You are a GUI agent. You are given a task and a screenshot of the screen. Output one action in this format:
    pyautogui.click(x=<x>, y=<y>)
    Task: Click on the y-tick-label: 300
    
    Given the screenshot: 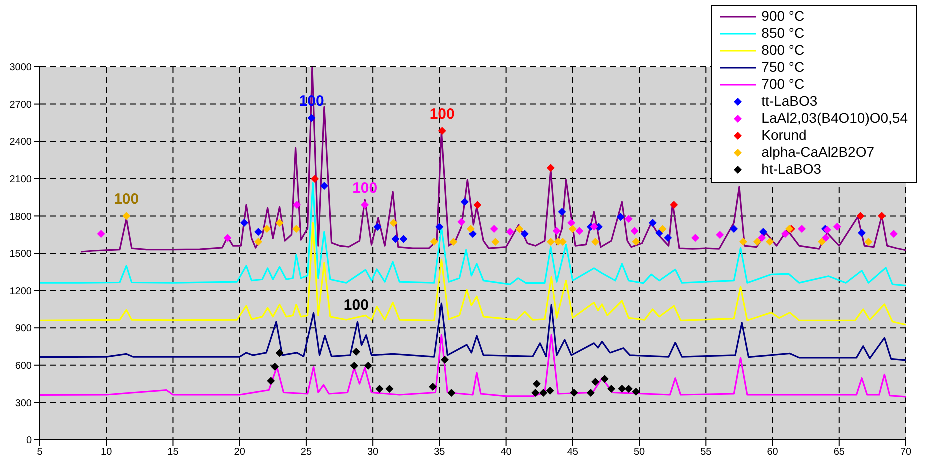 What is the action you would take?
    pyautogui.click(x=23, y=404)
    